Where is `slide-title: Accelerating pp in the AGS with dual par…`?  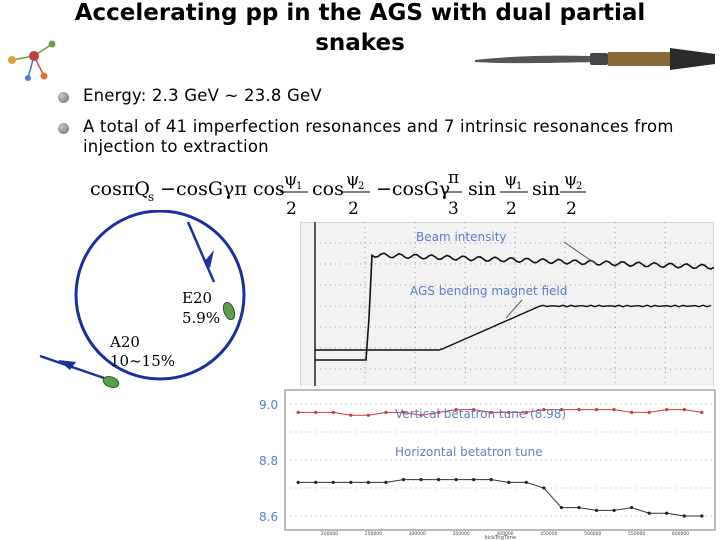
slide-title: Accelerating pp in the AGS with dual par… is located at coordinates (360, 28).